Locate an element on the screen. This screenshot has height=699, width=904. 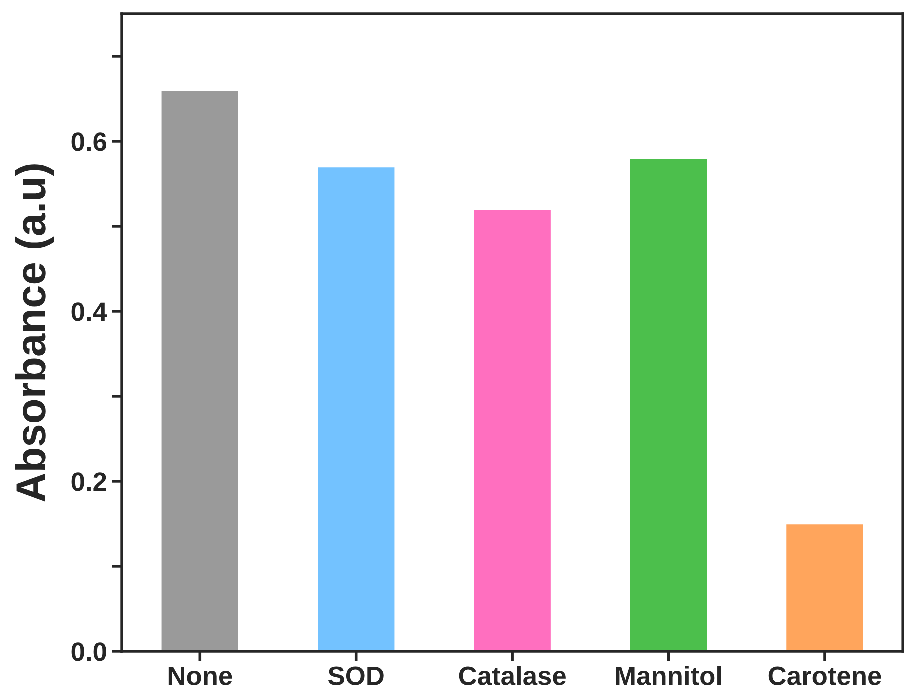
x-tick-label: None is located at coordinates (200, 676).